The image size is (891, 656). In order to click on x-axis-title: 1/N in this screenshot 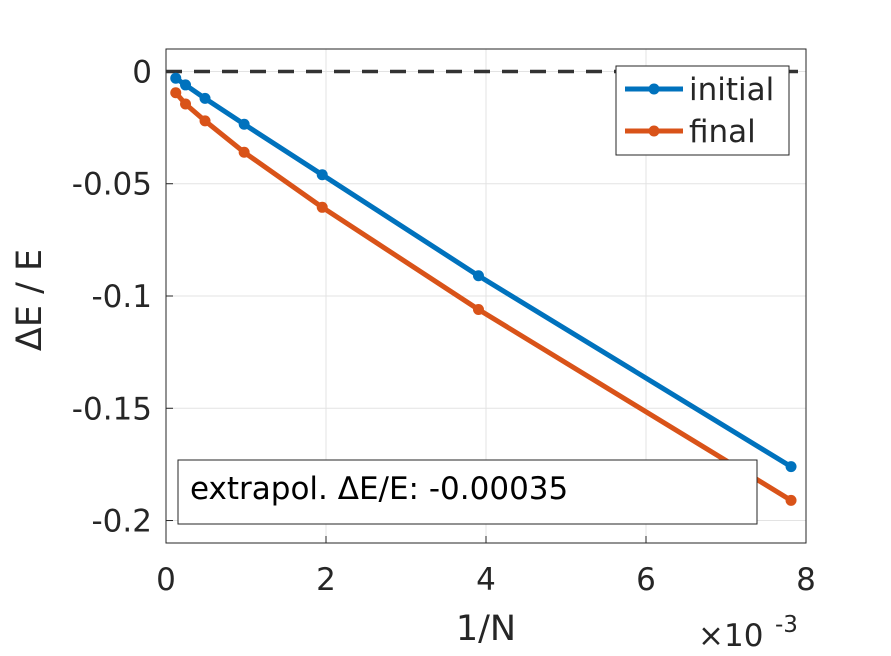, I will do `click(486, 629)`.